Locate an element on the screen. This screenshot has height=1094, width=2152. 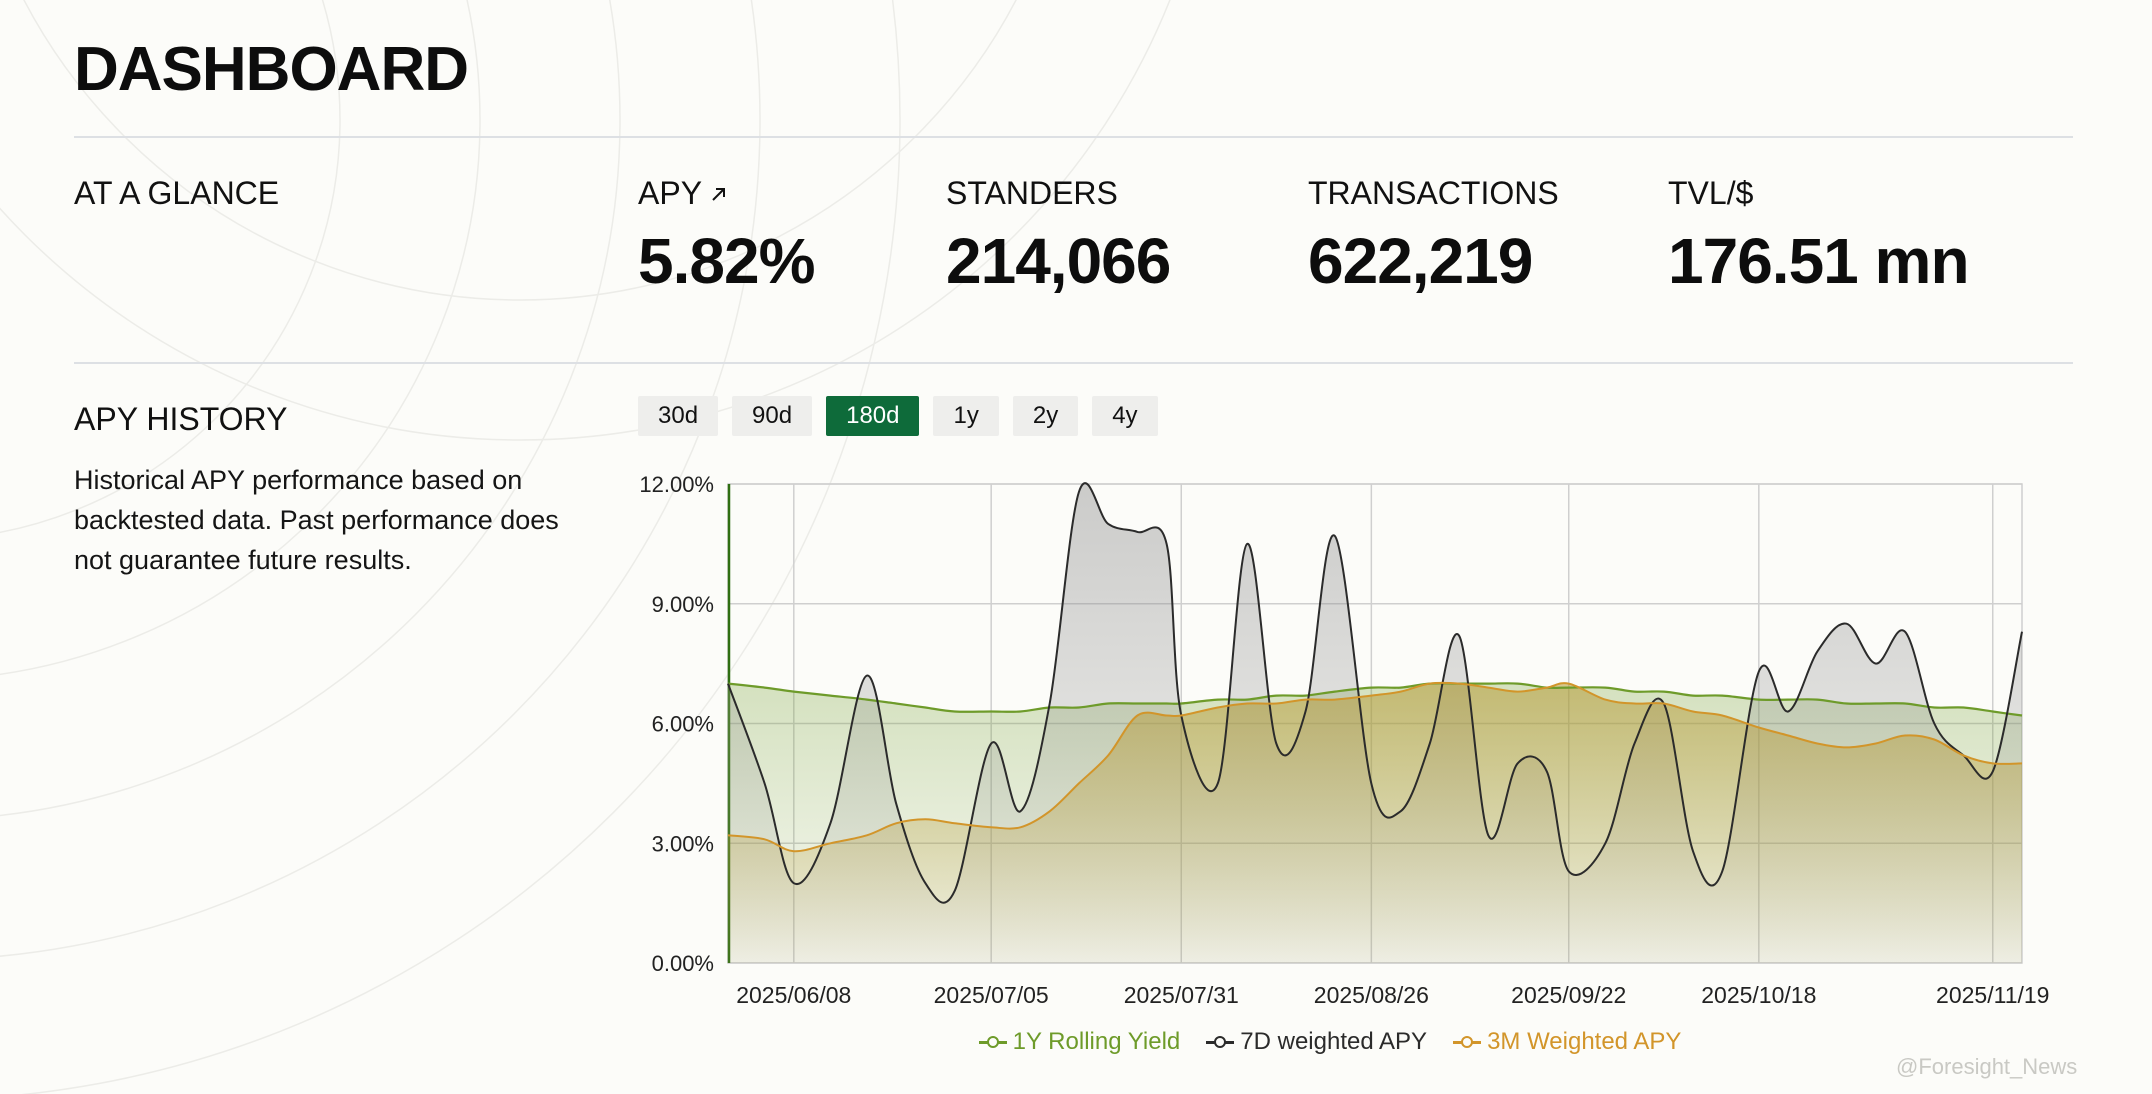
stat-apy: APY 5.82% is located at coordinates (726, 236).